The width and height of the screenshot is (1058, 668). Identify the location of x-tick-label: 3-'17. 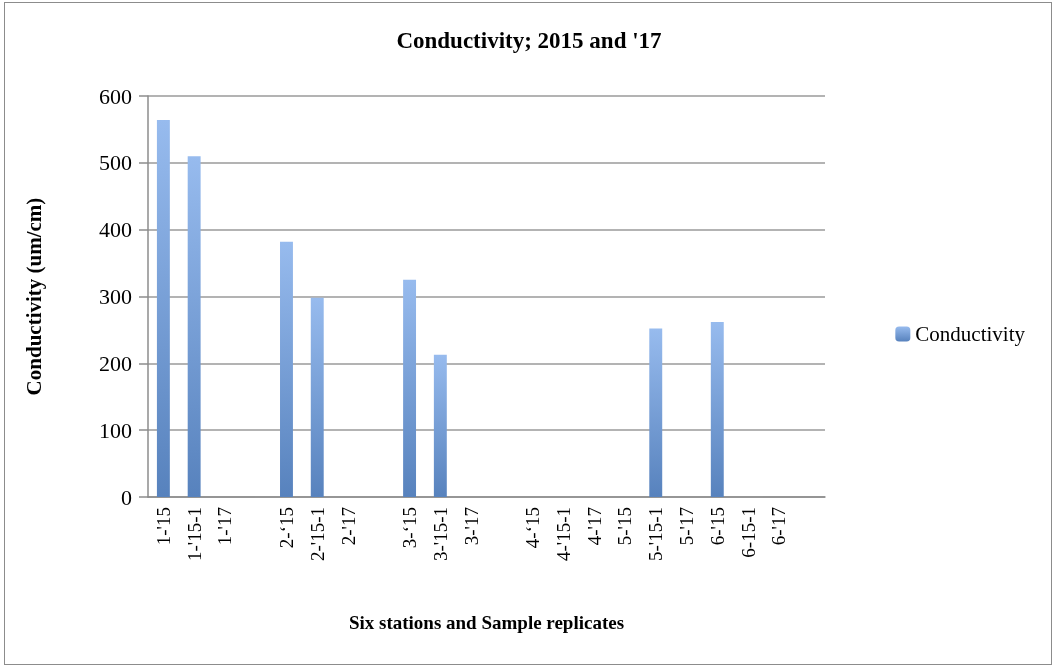
(471, 526).